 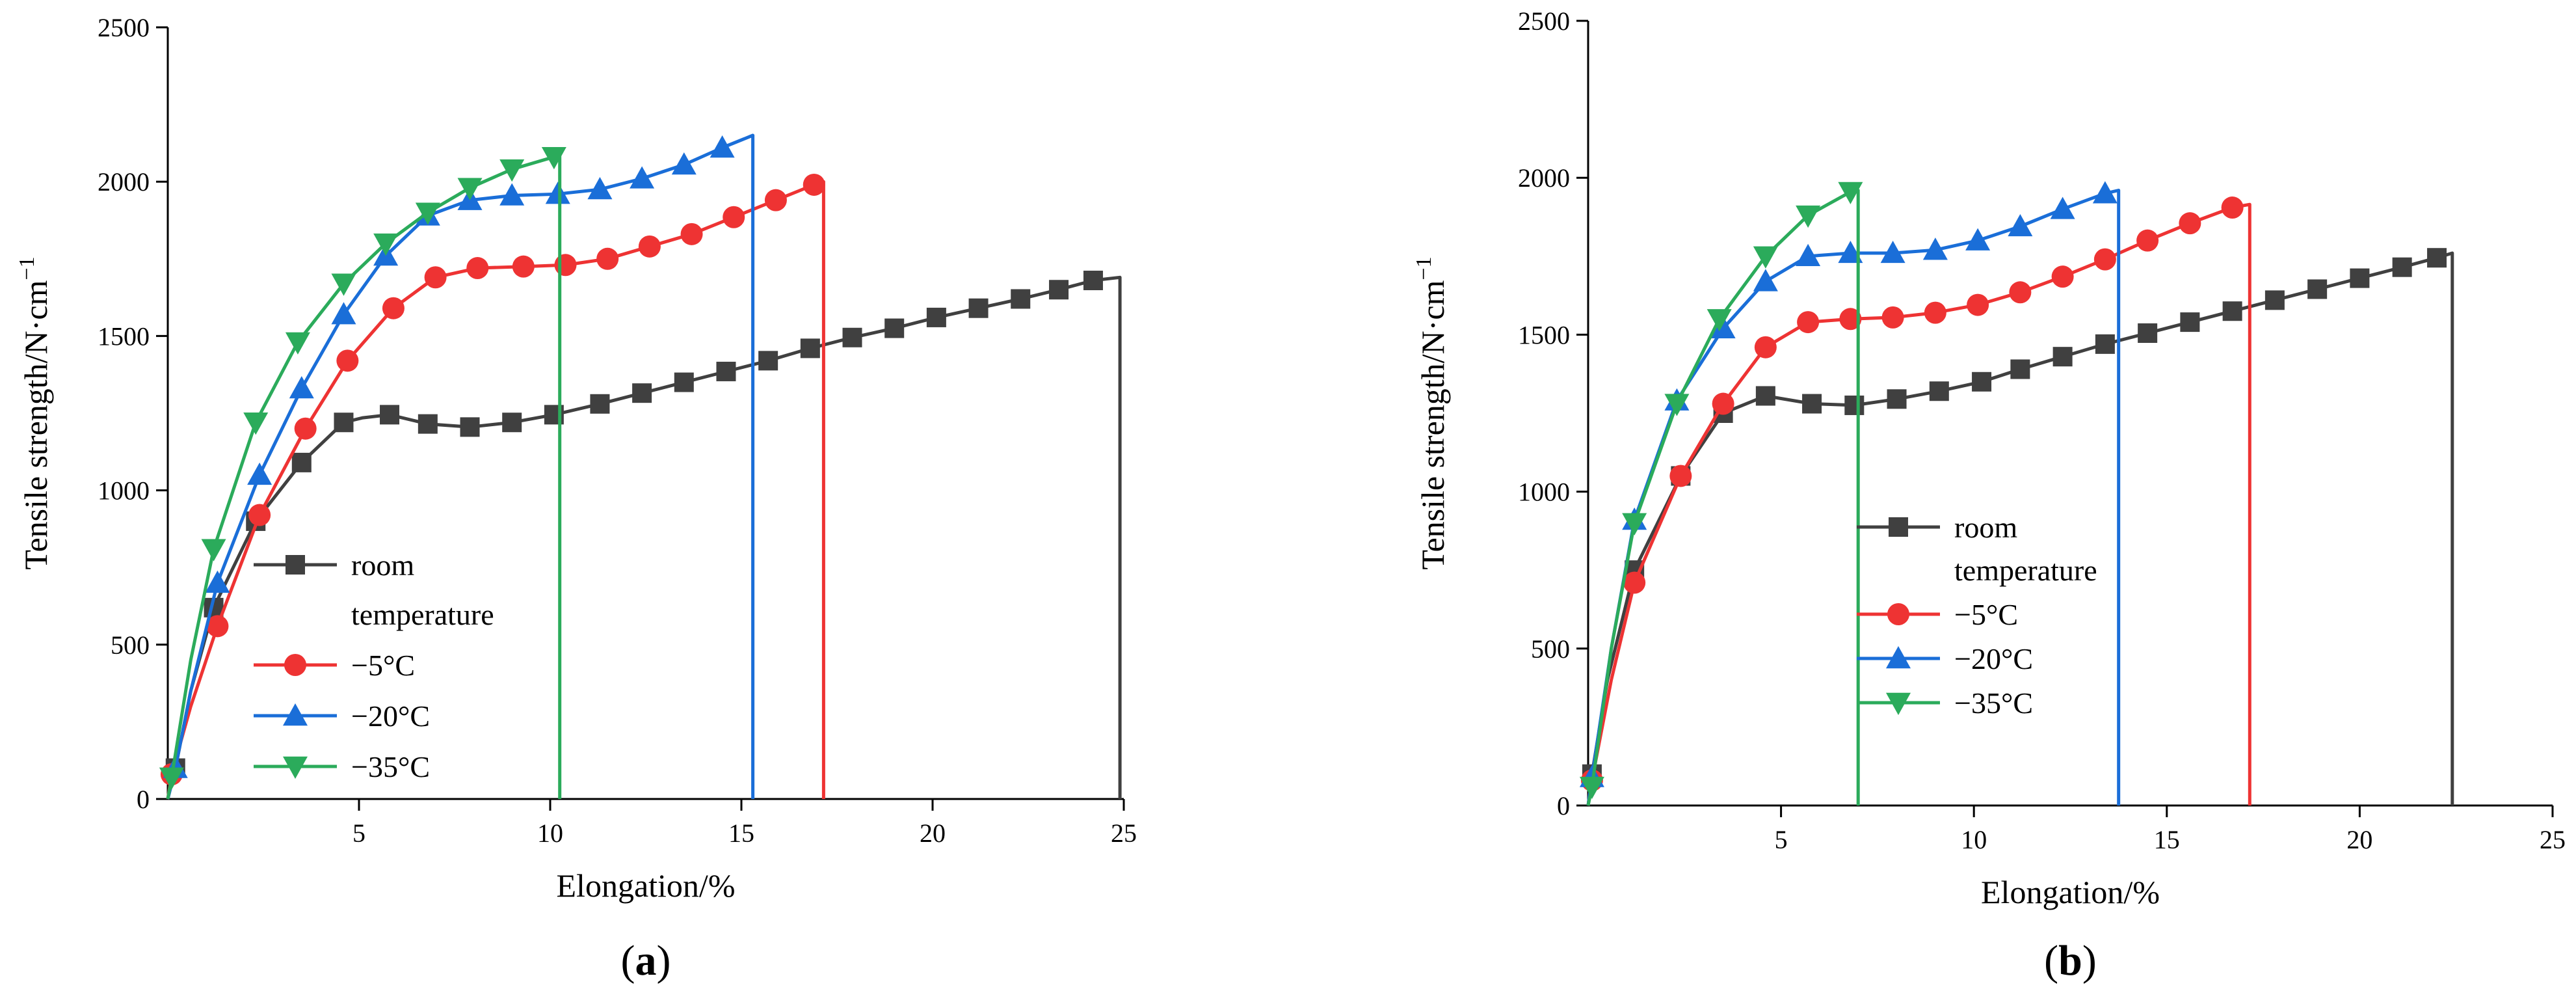 What do you see at coordinates (2070, 960) in the screenshot?
I see `panel-label: (b)` at bounding box center [2070, 960].